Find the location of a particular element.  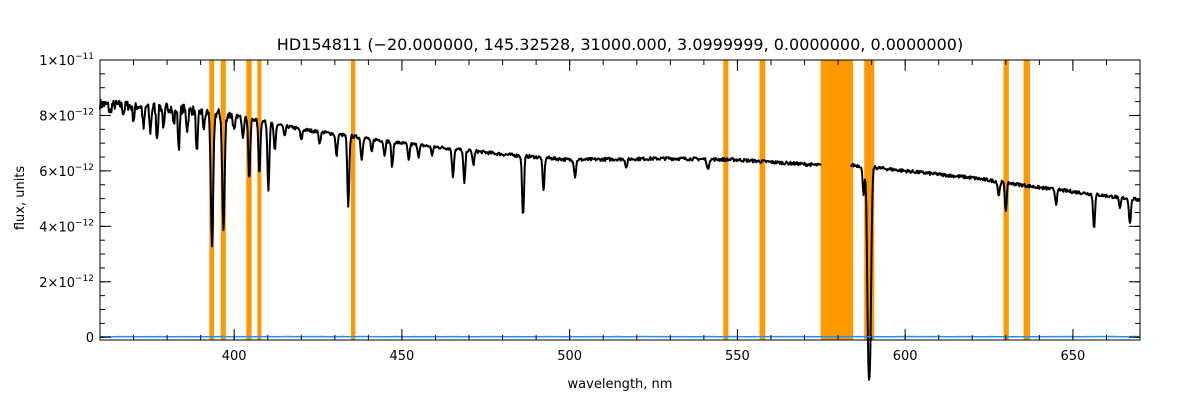

y-tick-label: 8×10⁻¹² is located at coordinates (66, 115).